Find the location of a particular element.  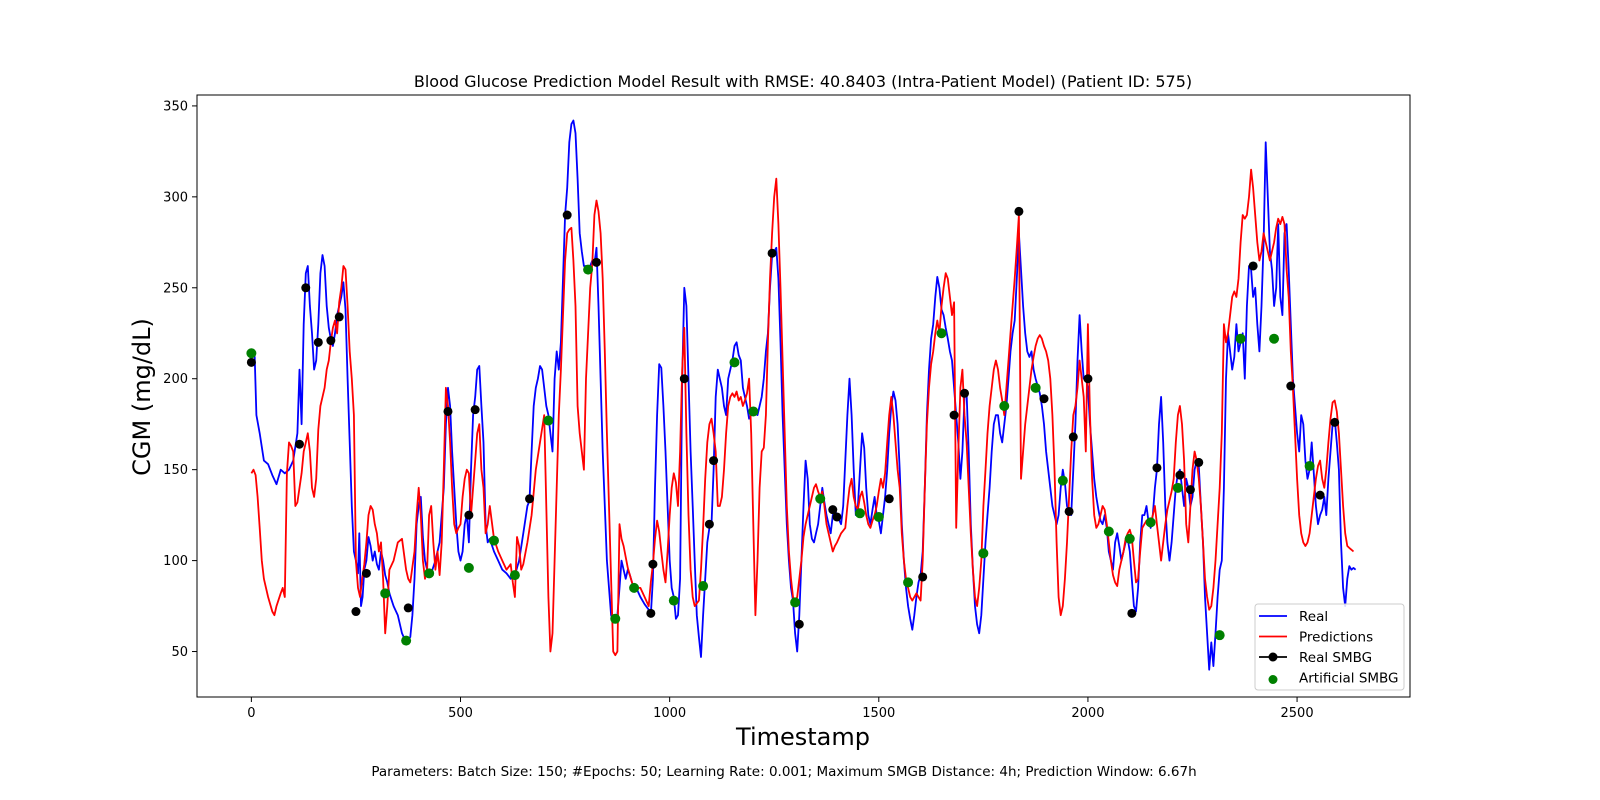

x-tick-label: 500 is located at coordinates (460, 713).